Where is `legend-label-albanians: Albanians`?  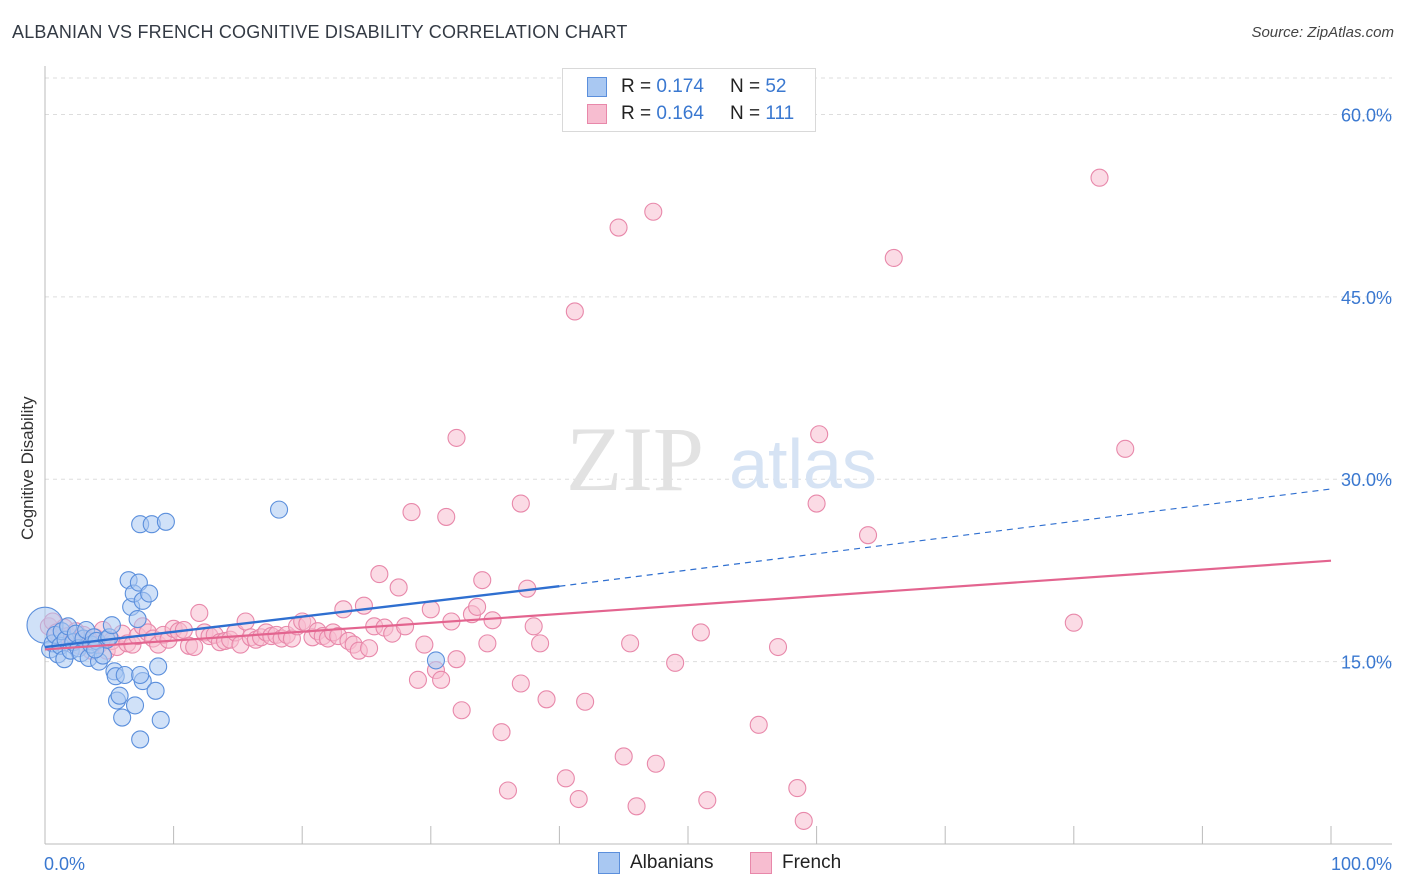 legend-label-albanians: Albanians is located at coordinates (672, 862).